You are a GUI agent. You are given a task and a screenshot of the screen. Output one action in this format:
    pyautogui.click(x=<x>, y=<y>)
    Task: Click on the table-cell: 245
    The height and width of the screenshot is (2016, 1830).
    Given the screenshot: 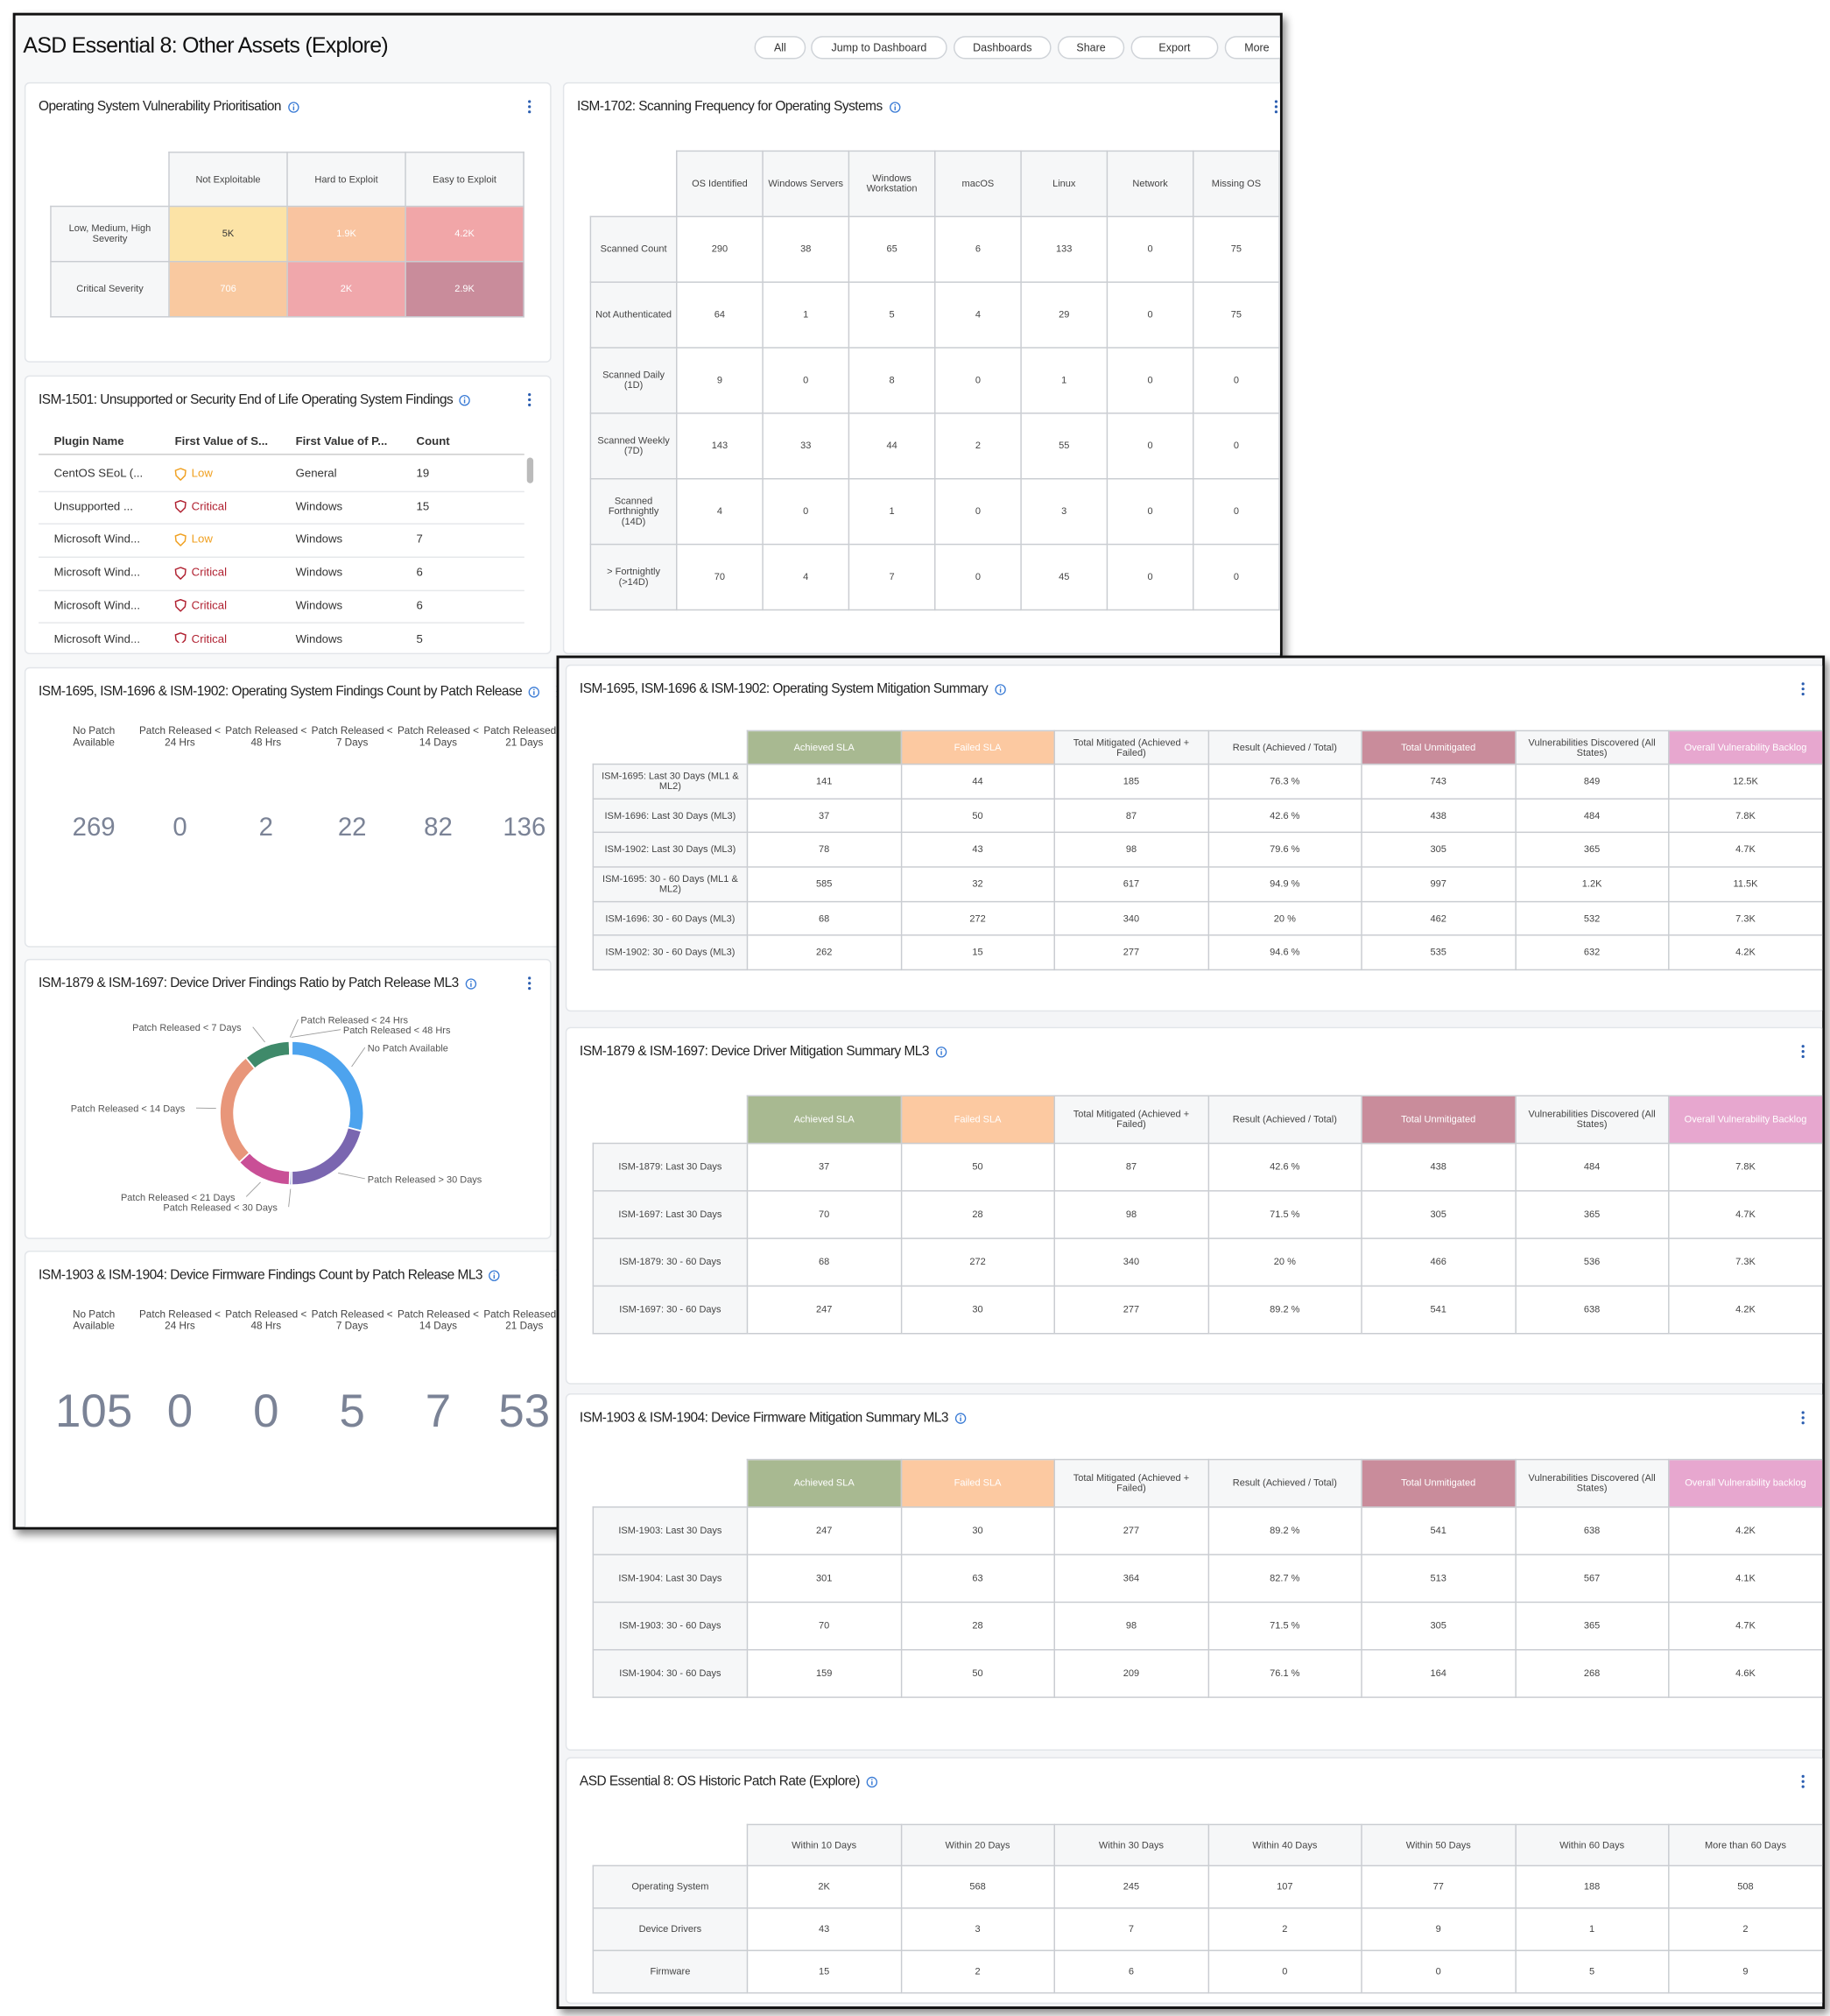 What is the action you would take?
    pyautogui.click(x=1131, y=1886)
    